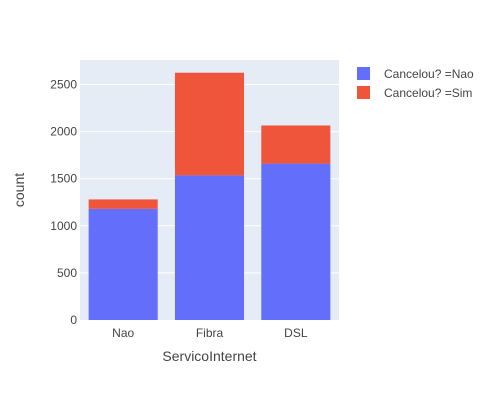  I want to click on y-tick-label: 2000, so click(63, 132).